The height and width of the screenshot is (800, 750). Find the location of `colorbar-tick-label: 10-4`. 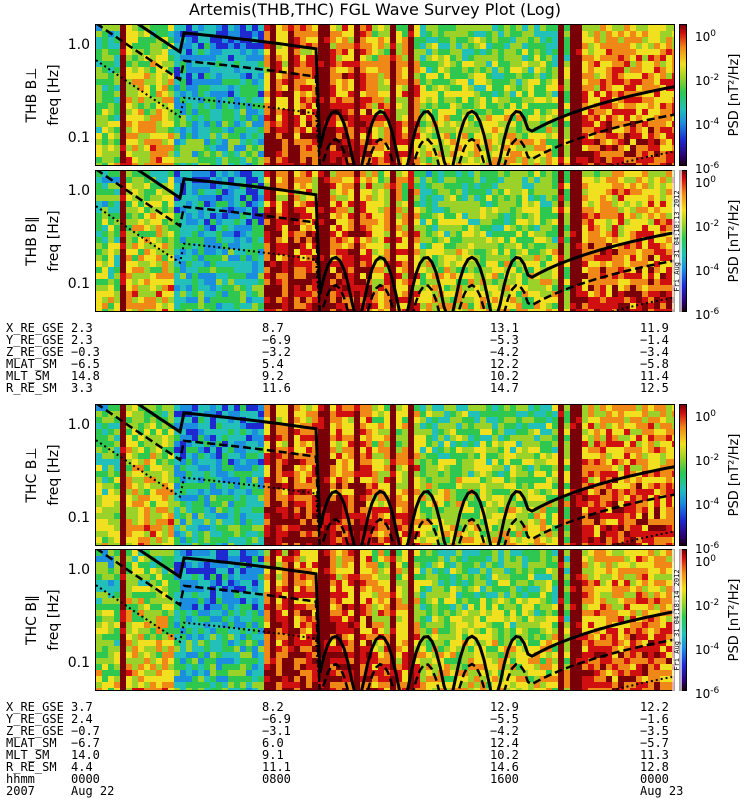

colorbar-tick-label: 10-4 is located at coordinates (707, 125).